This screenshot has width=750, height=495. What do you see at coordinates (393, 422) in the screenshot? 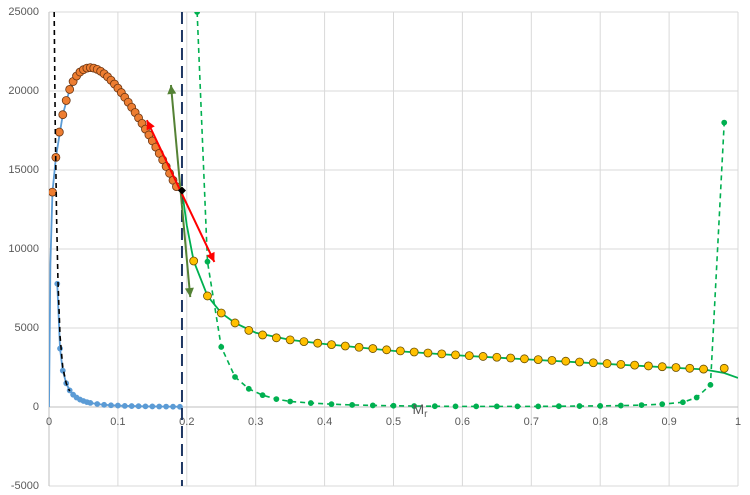
I see `x-tick-label: 0.5` at bounding box center [393, 422].